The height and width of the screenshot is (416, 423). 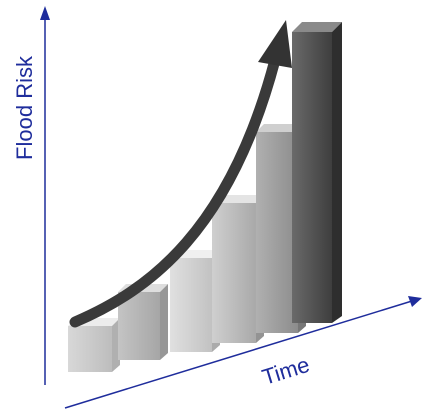 I want to click on y-axis-label: Flood Risk, so click(x=24, y=107).